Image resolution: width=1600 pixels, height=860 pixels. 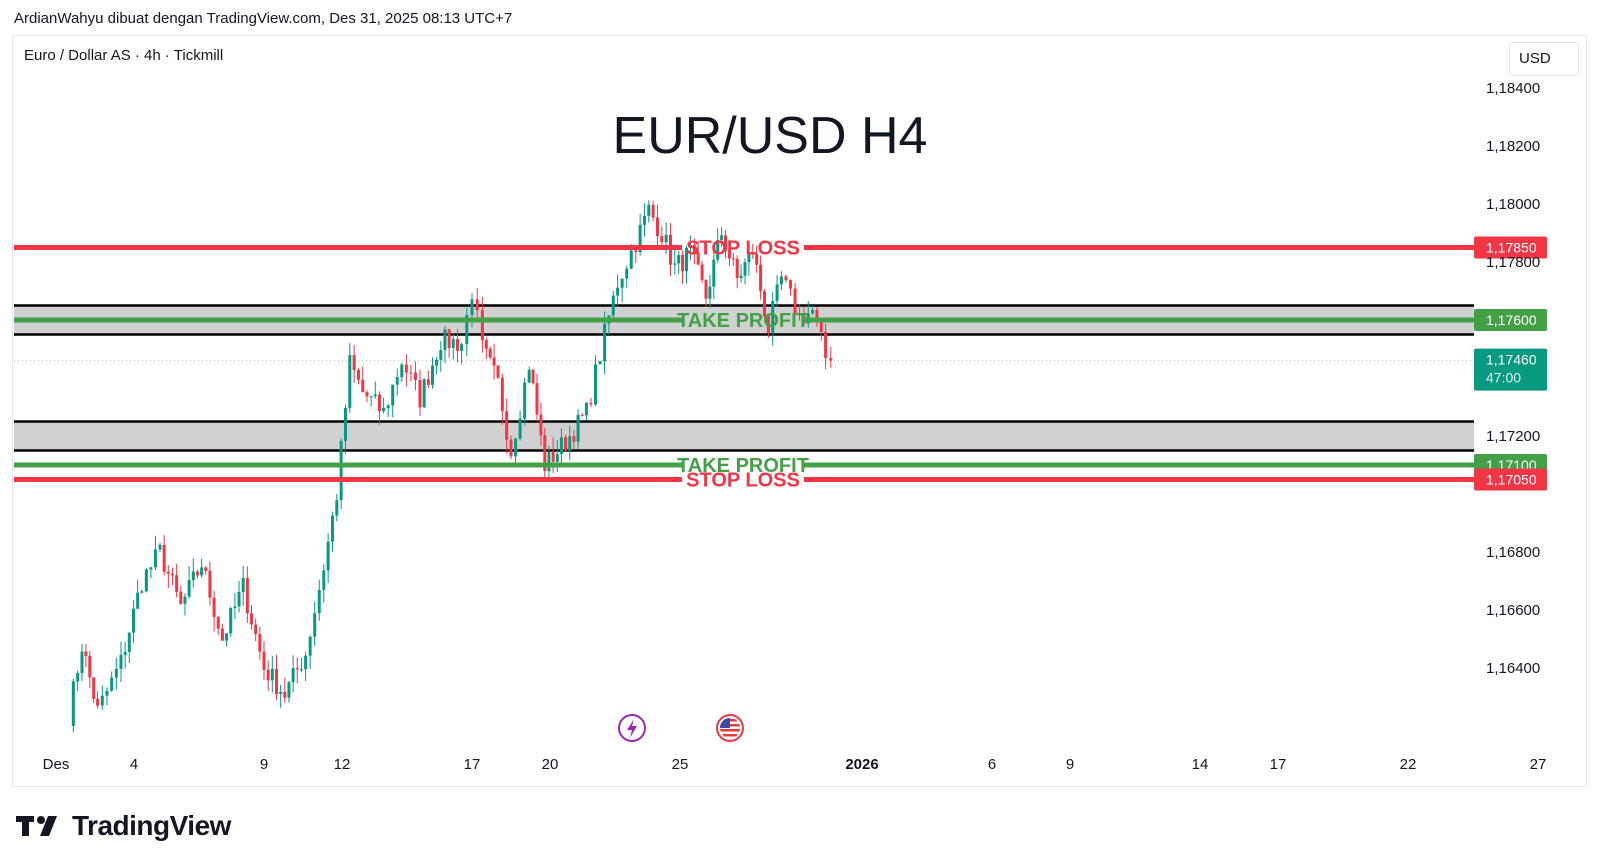 What do you see at coordinates (1544, 59) in the screenshot?
I see `currency-button: USD` at bounding box center [1544, 59].